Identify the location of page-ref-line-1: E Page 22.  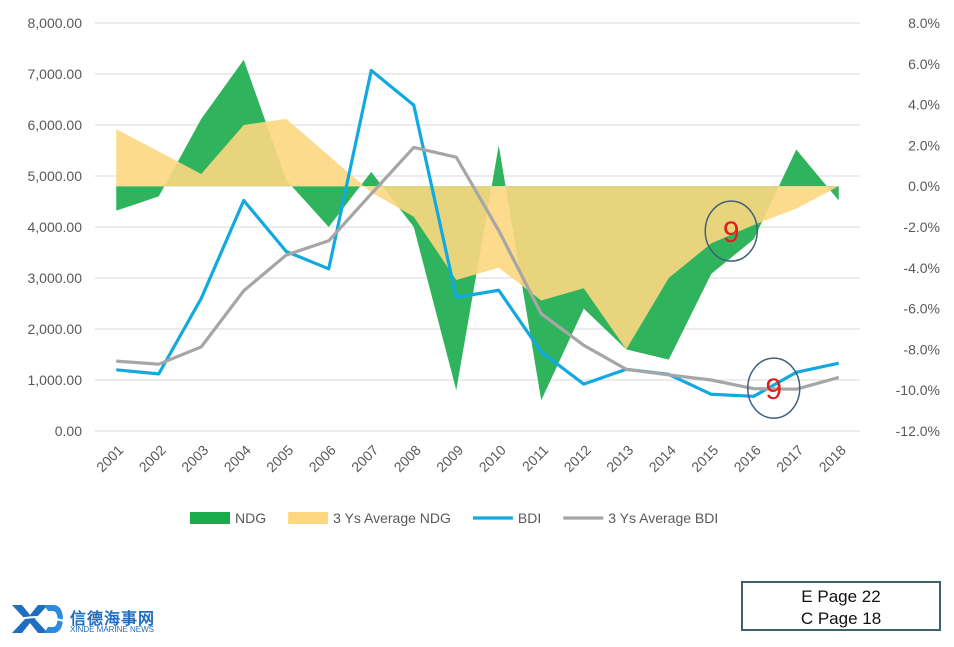
(841, 596).